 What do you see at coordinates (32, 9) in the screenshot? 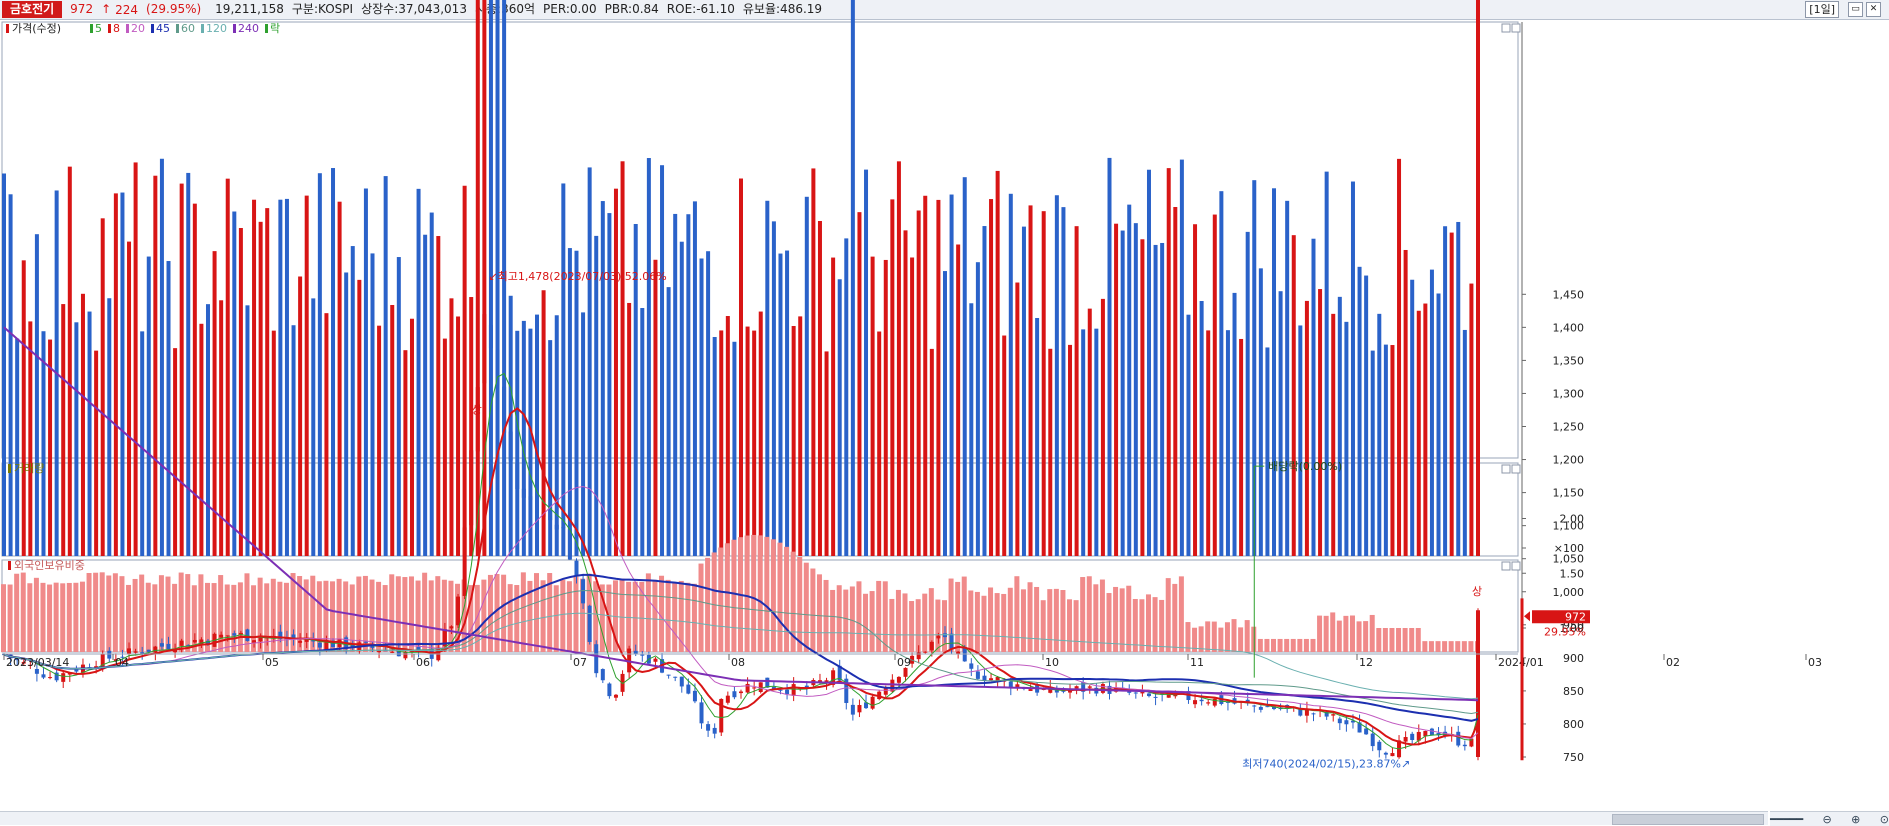
I see `stock-name: 금호전기` at bounding box center [32, 9].